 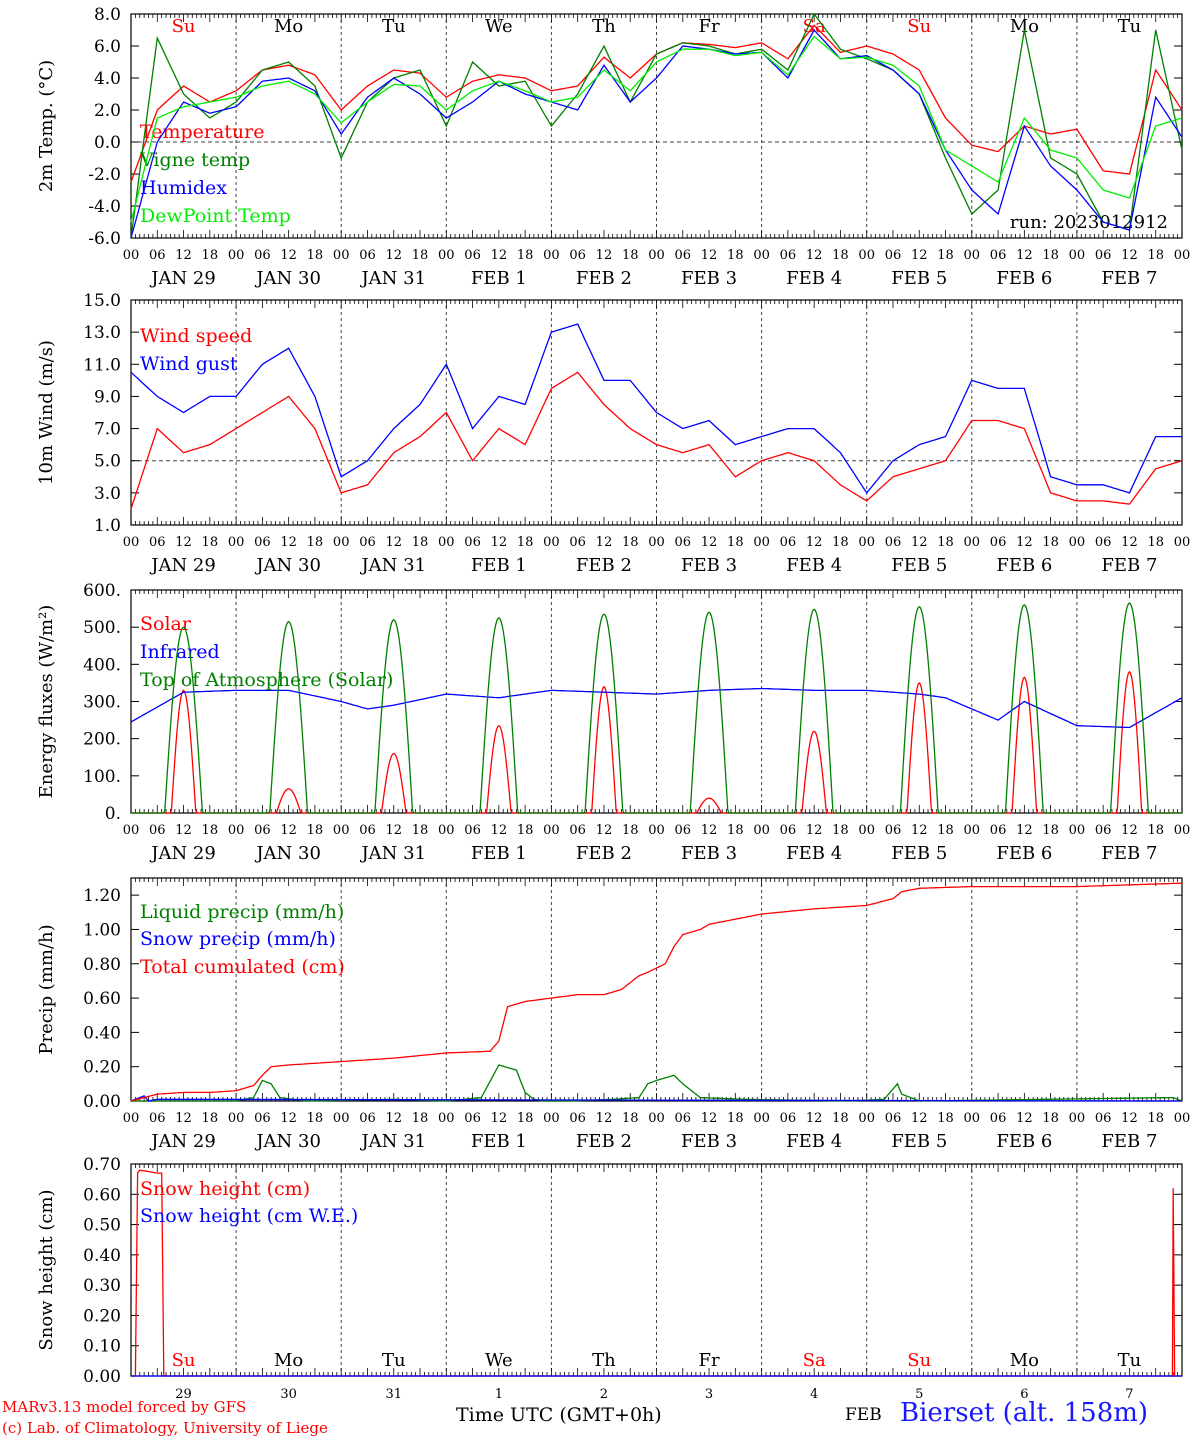 What do you see at coordinates (392, 1141) in the screenshot?
I see `day-label: JAN 31` at bounding box center [392, 1141].